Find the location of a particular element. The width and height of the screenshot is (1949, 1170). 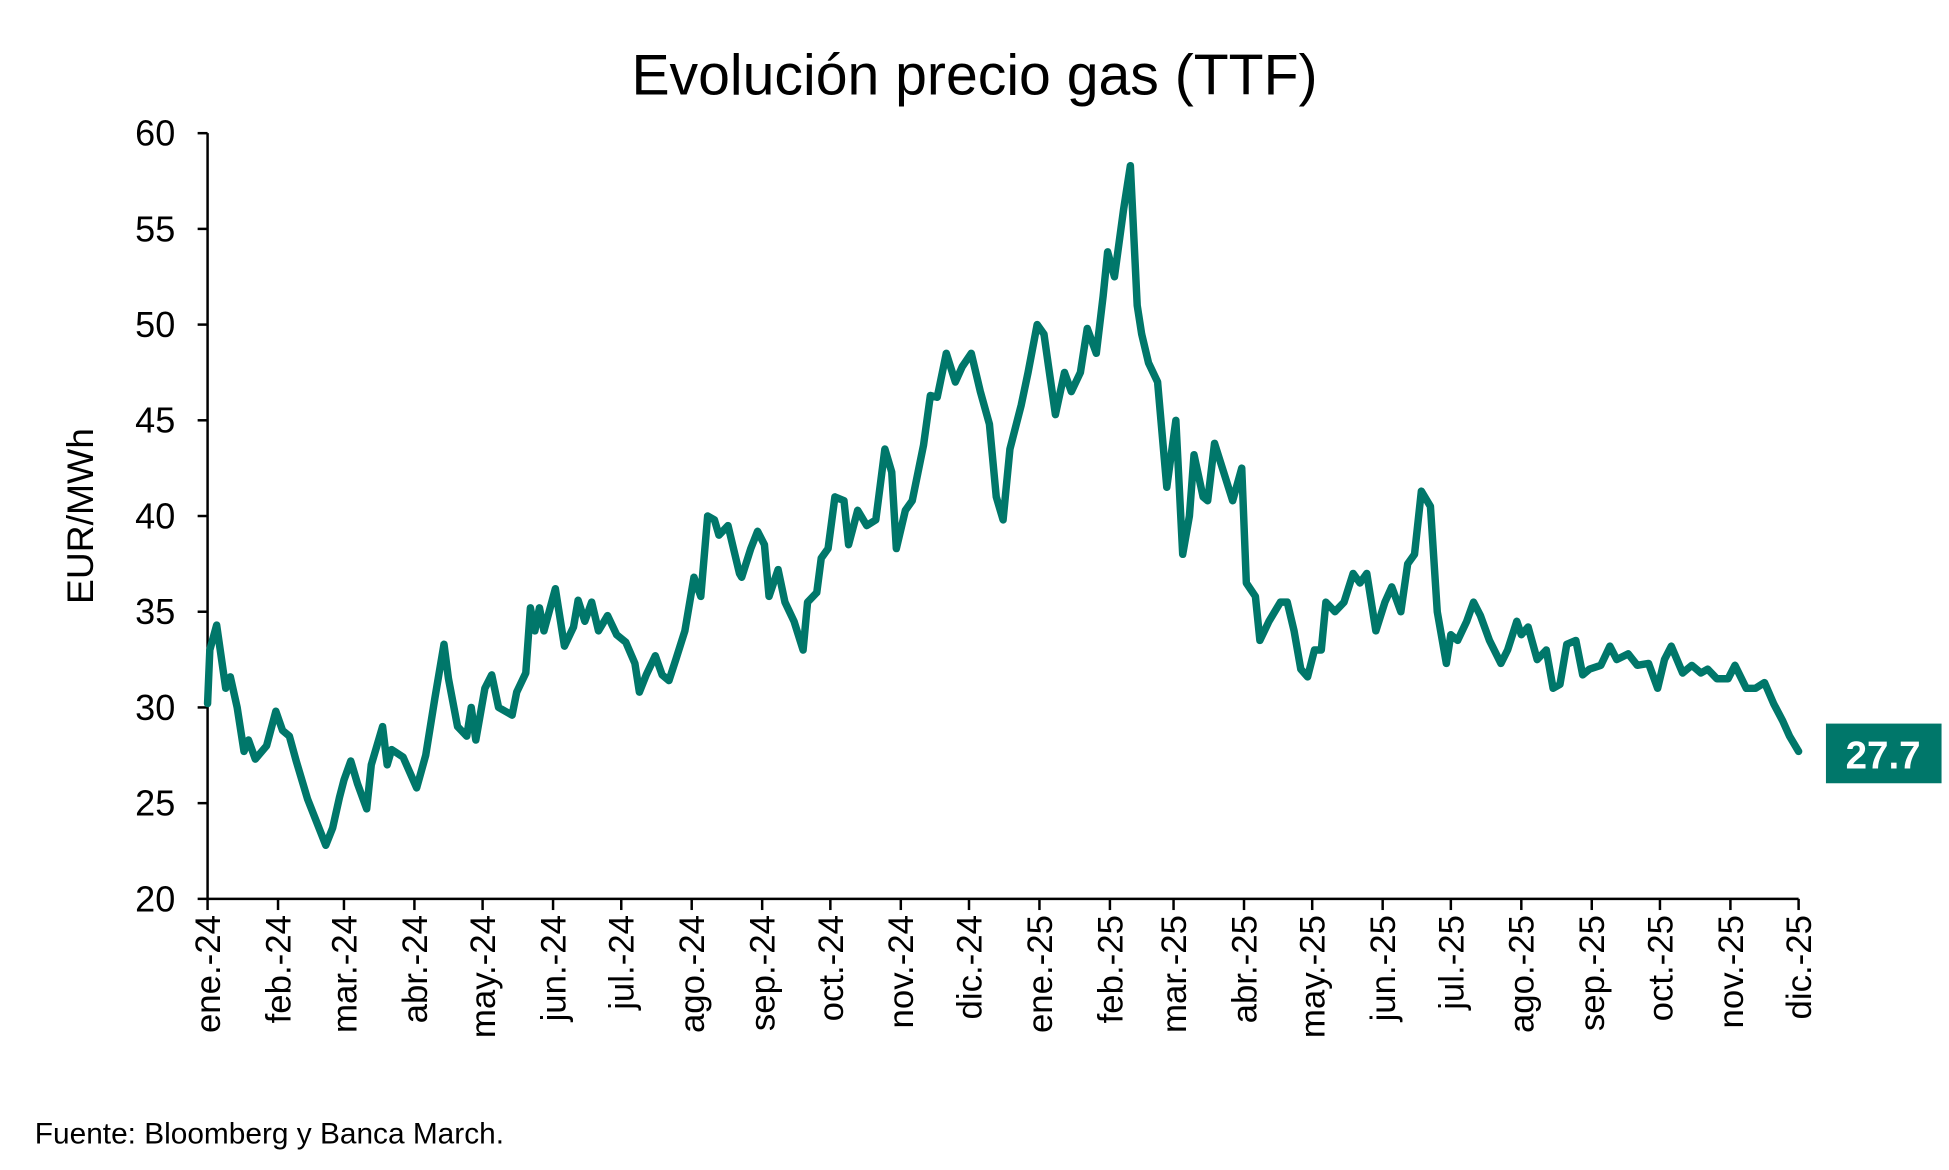

x-tick-label: jul.-25 is located at coordinates (1451, 963).